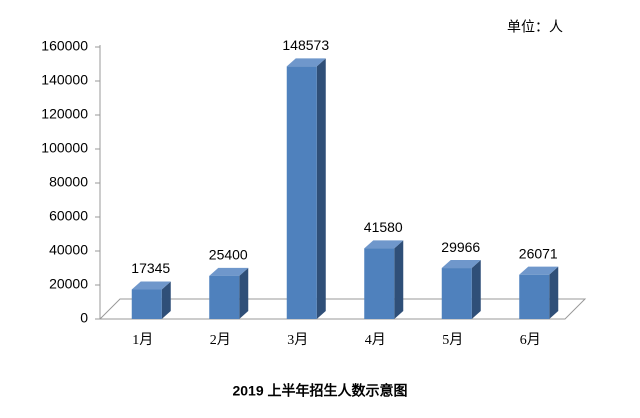  Describe the element at coordinates (452, 340) in the screenshot. I see `x-tick-label: 5月` at that location.